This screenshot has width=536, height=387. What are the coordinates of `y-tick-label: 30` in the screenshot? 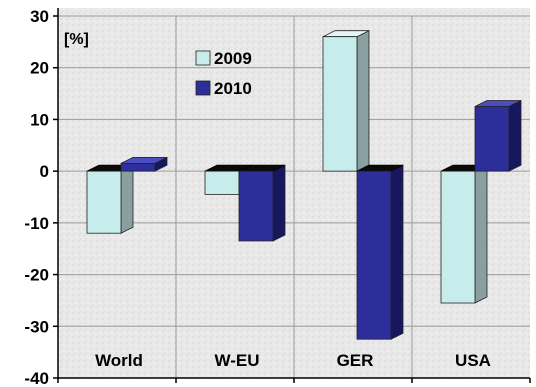 It's located at (39, 16).